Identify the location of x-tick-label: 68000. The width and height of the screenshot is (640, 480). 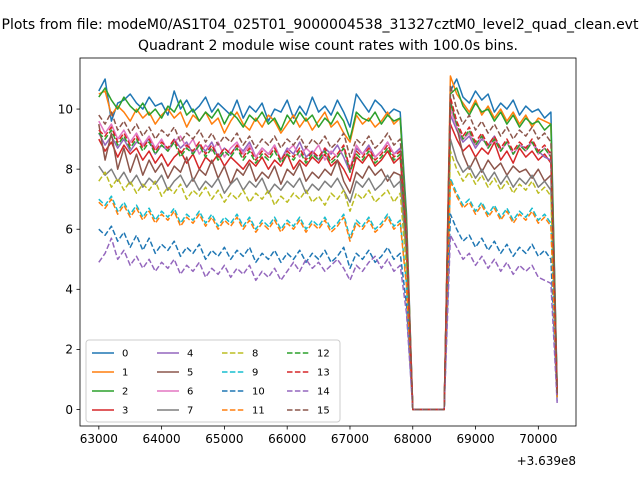
(413, 439).